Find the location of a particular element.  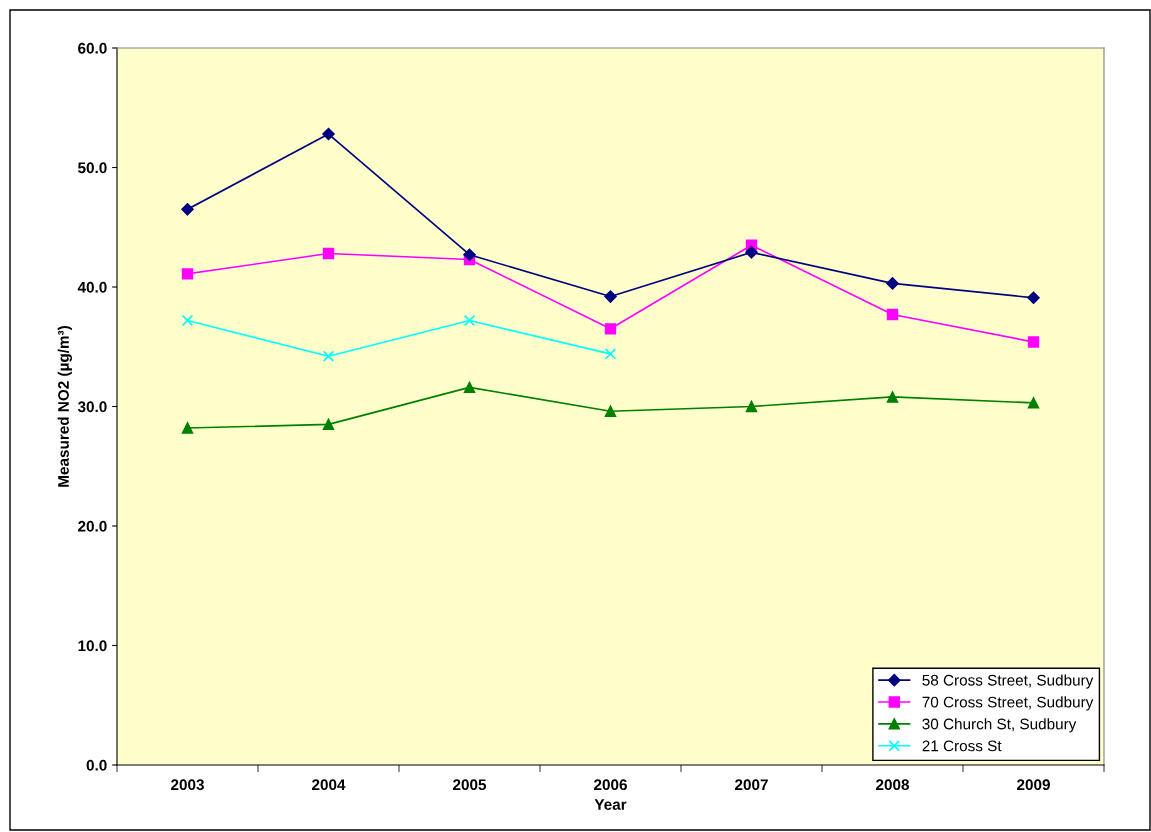

legend-label: 30 Church St, Sudbury is located at coordinates (999, 725).